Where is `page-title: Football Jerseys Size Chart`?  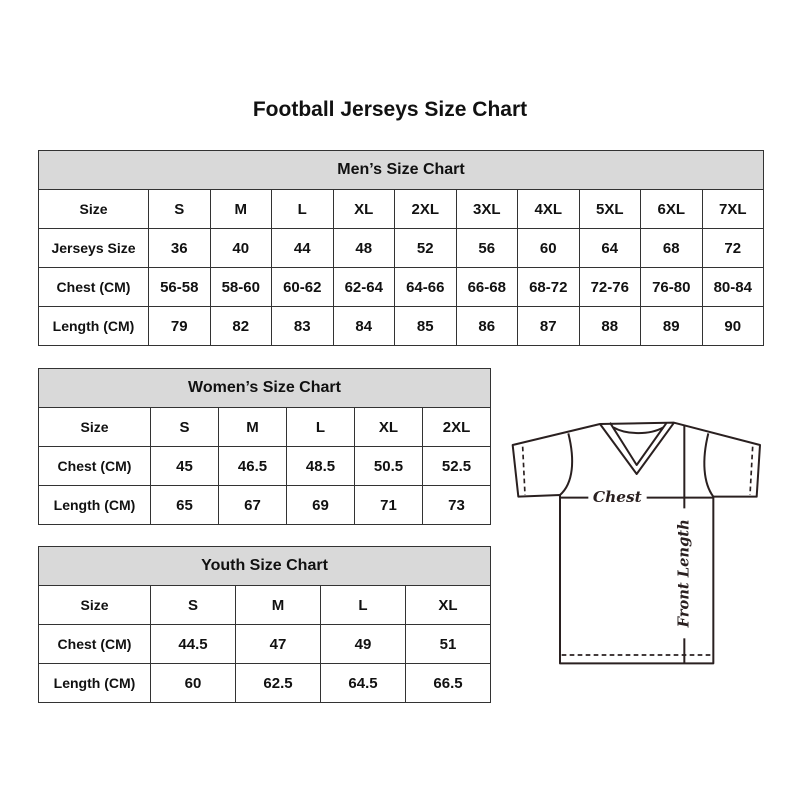 page-title: Football Jerseys Size Chart is located at coordinates (390, 109).